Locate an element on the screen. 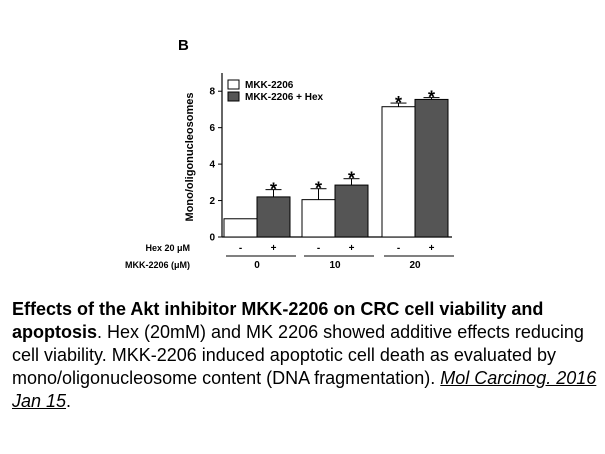 This screenshot has height=454, width=605. y-tick-label-0: 0 is located at coordinates (212, 238).